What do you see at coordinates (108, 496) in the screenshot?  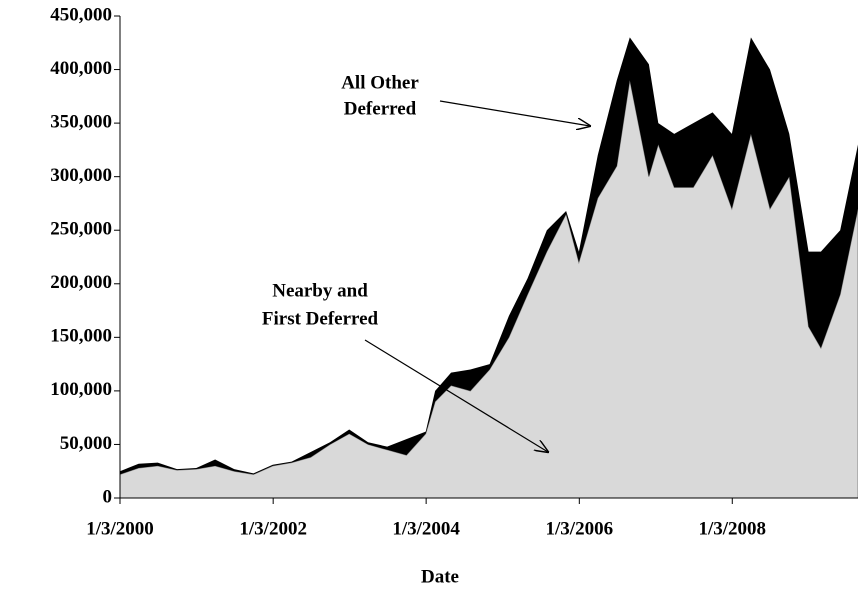 I see `y-tick-label: 0` at bounding box center [108, 496].